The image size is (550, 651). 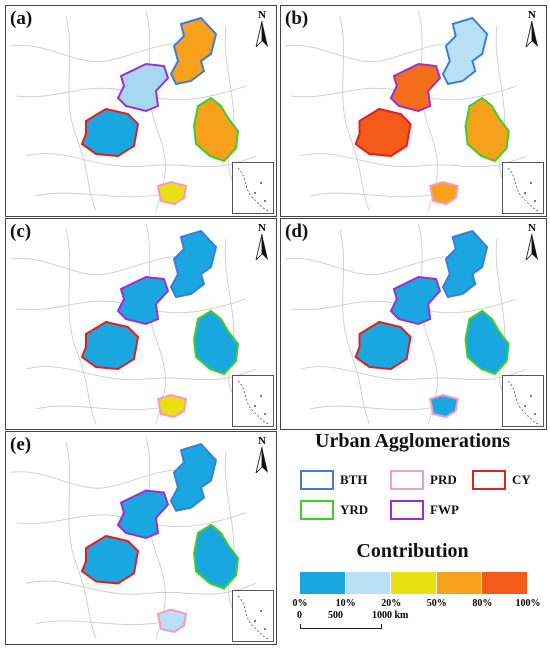 What do you see at coordinates (21, 18) in the screenshot?
I see `panel-label: (a)` at bounding box center [21, 18].